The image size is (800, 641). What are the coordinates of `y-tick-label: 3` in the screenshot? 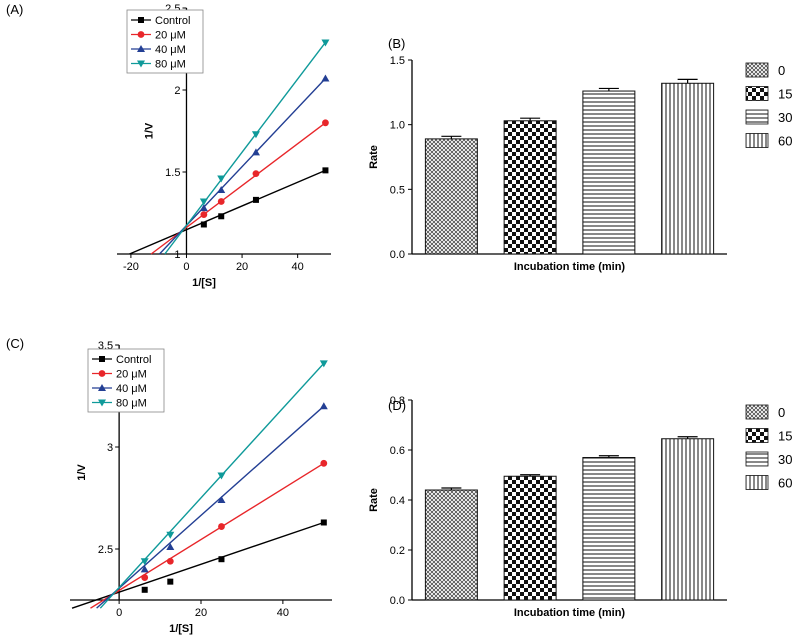 It's located at (110, 448).